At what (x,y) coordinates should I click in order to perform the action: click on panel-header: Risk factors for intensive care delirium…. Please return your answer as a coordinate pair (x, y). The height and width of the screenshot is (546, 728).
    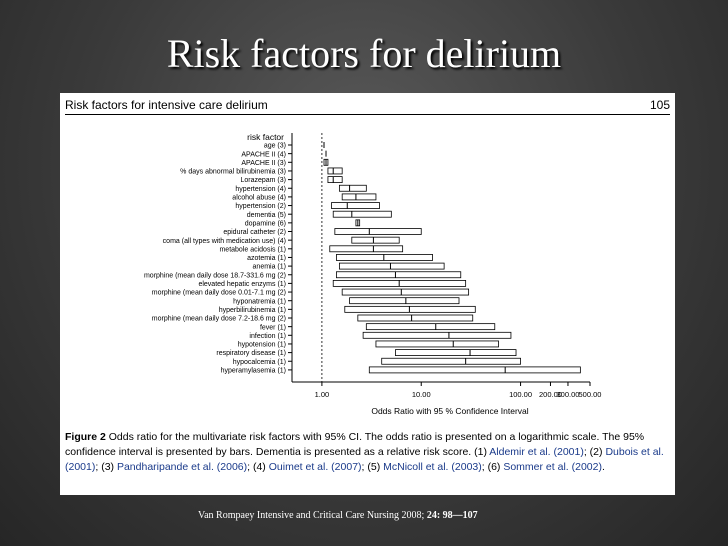
    Looking at the image, I should click on (367, 106).